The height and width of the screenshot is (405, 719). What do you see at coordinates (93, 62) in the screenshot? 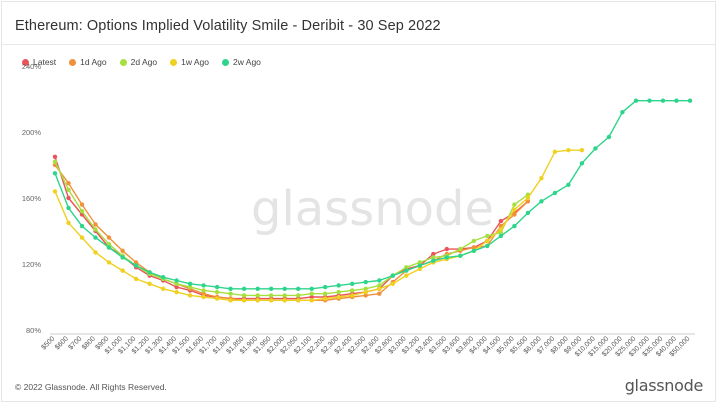
I see `legend-label: 1d Ago` at bounding box center [93, 62].